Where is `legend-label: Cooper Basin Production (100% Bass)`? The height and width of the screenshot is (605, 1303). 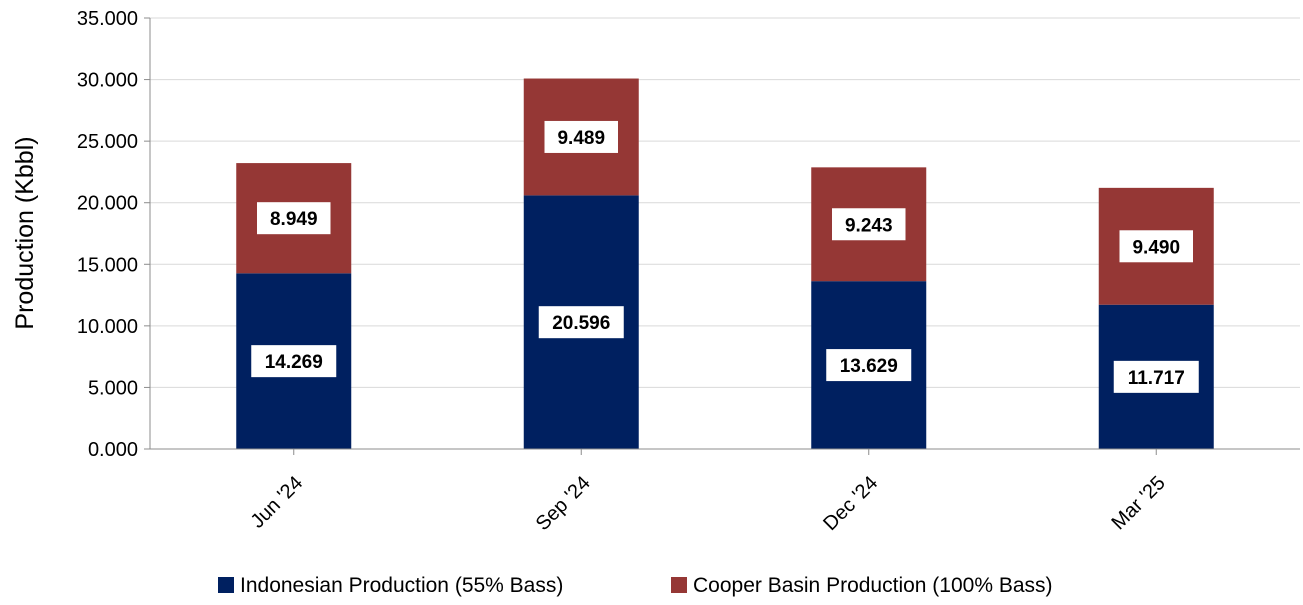
legend-label: Cooper Basin Production (100% Bass) is located at coordinates (873, 585).